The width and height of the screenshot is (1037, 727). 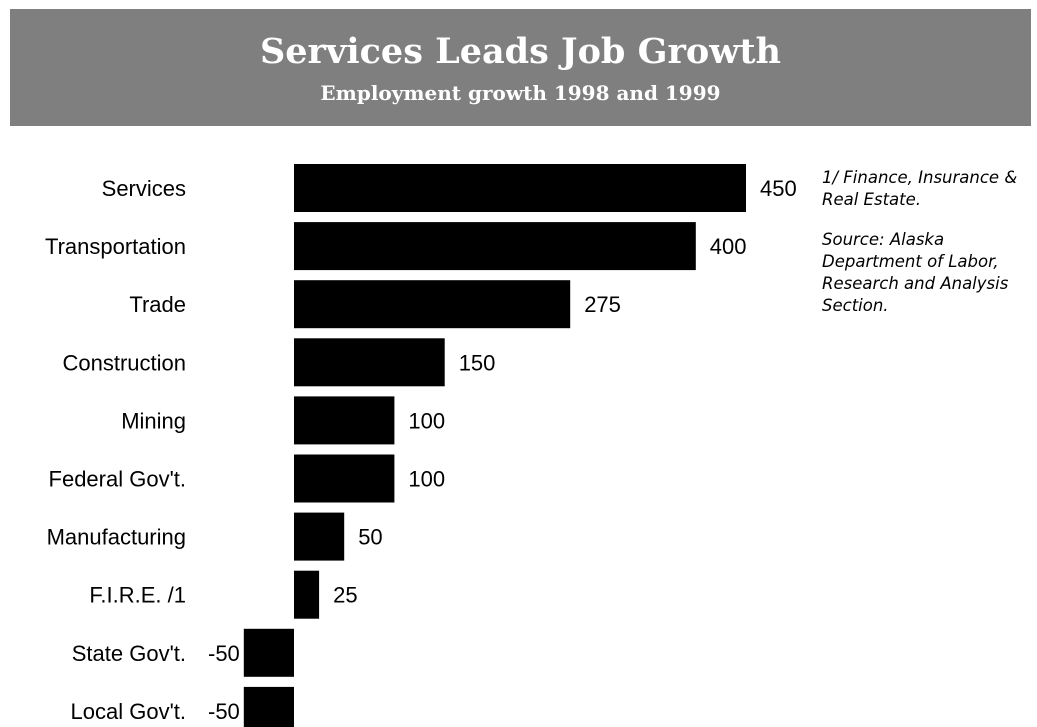 What do you see at coordinates (520, 51) in the screenshot?
I see `chart-title: Services Leads Job Growth` at bounding box center [520, 51].